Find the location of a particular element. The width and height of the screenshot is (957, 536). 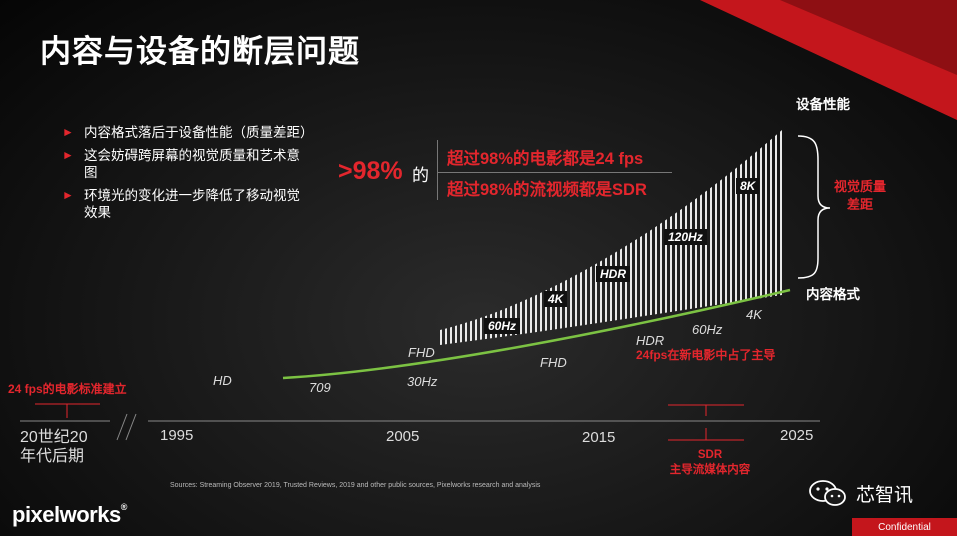

timeline-year-1995: 1995 is located at coordinates (177, 435).